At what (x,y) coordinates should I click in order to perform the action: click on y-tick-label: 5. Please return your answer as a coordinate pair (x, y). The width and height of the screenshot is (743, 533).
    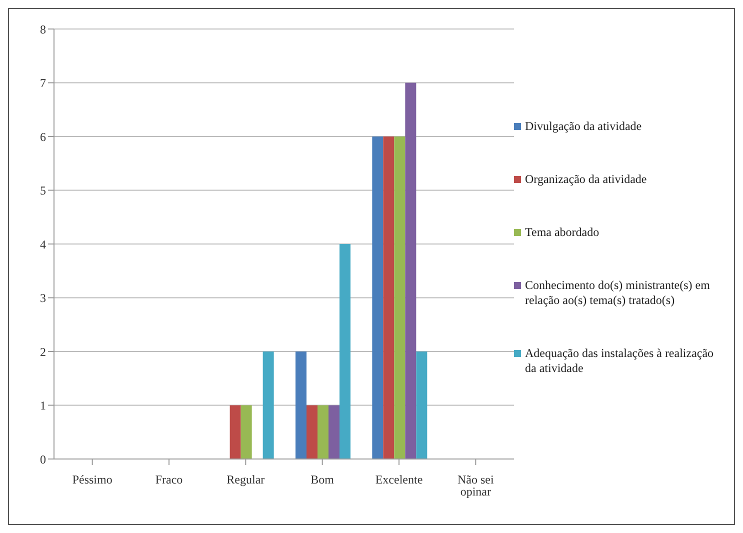
    Looking at the image, I should click on (43, 191).